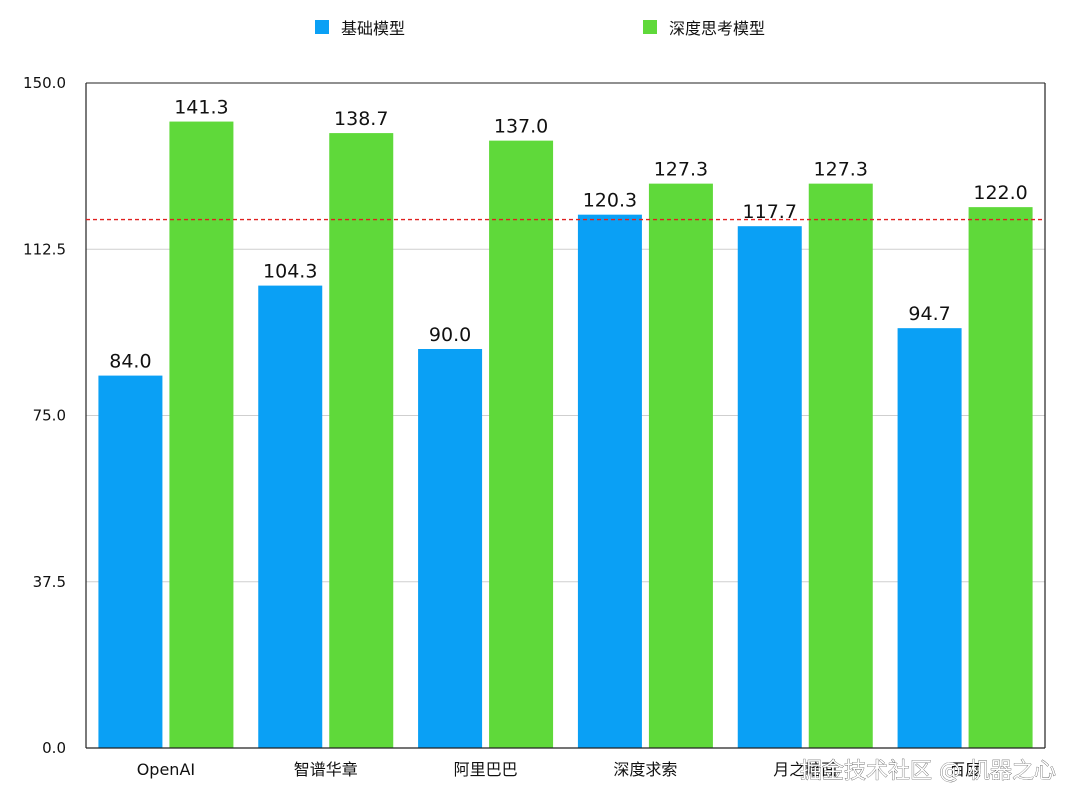 The height and width of the screenshot is (806, 1080). I want to click on x-category-label: 百度, so click(965, 769).